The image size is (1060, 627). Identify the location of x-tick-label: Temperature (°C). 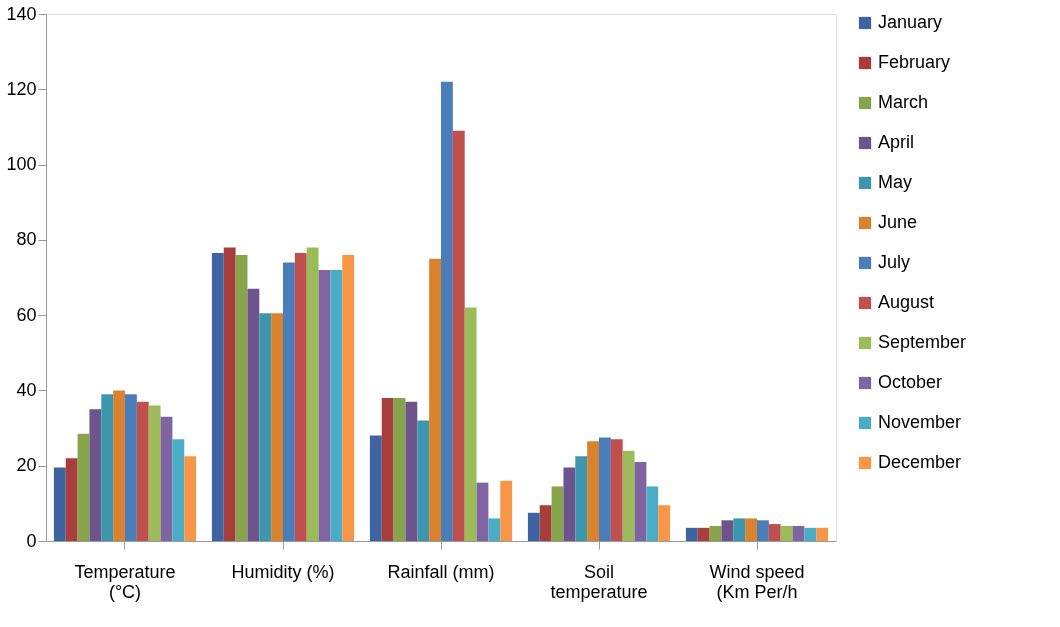
(125, 581).